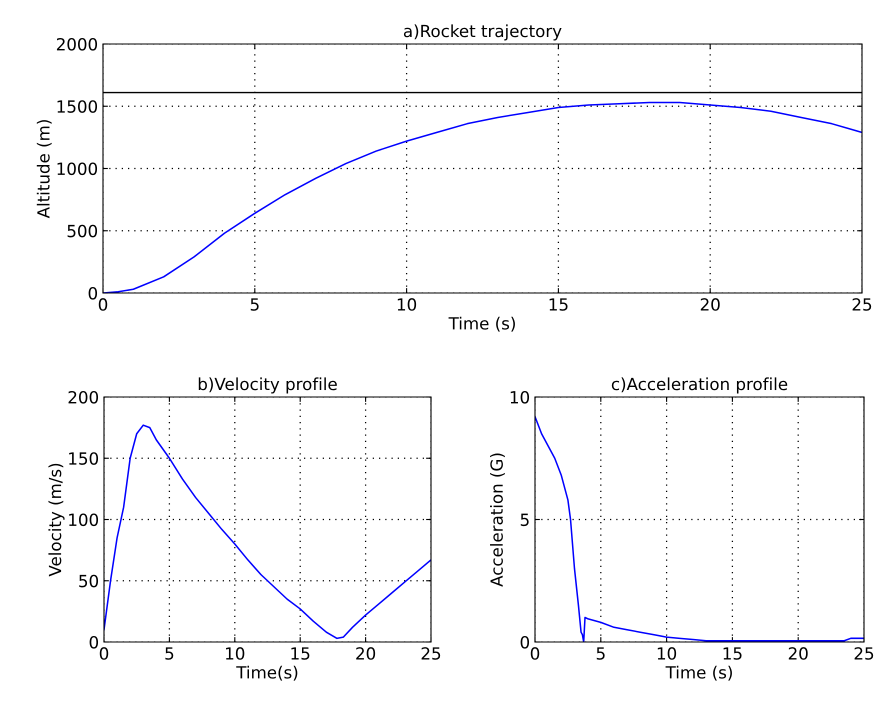 The image size is (878, 709). What do you see at coordinates (77, 44) in the screenshot?
I see `y-tick-label: 2000` at bounding box center [77, 44].